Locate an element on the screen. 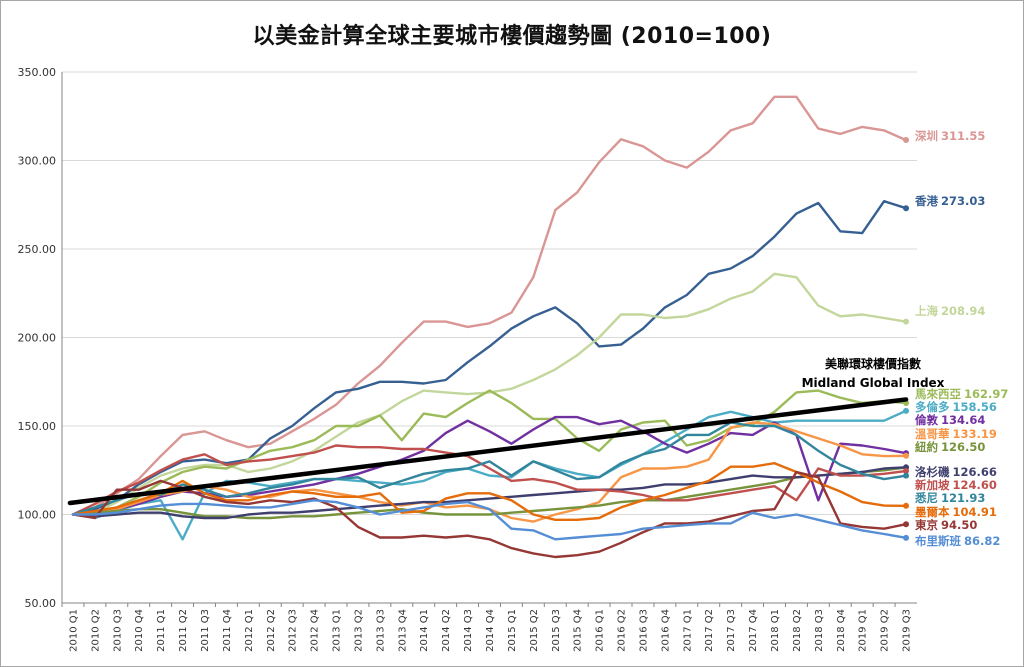 This screenshot has height=667, width=1024. series-end-value: 104.91 is located at coordinates (975, 512).